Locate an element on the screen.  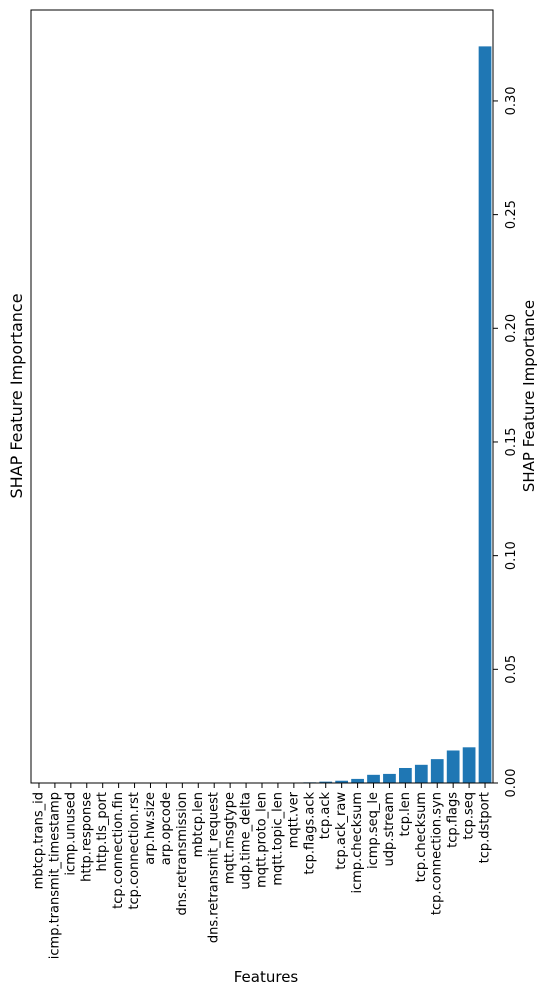
value-tick-label: 0.00 is located at coordinates (511, 783).